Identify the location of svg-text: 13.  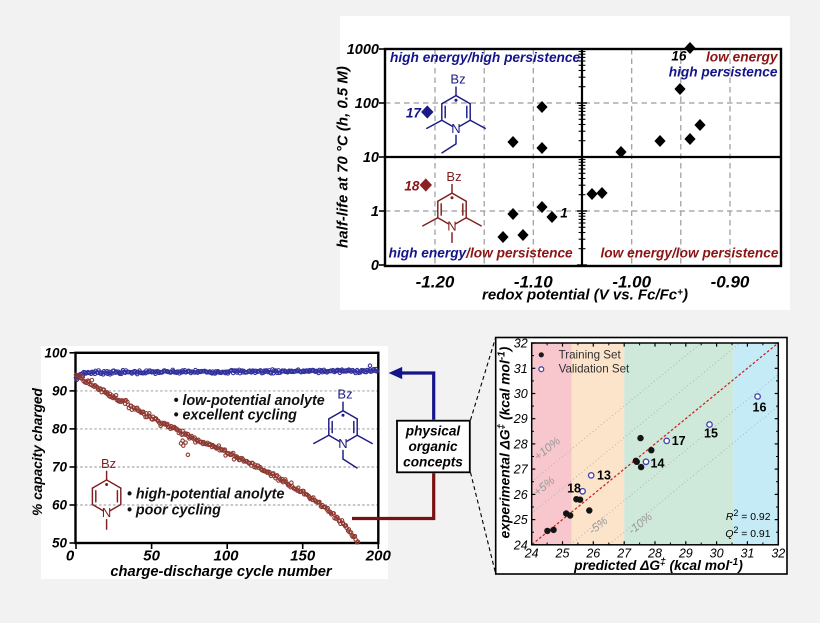
(604, 476).